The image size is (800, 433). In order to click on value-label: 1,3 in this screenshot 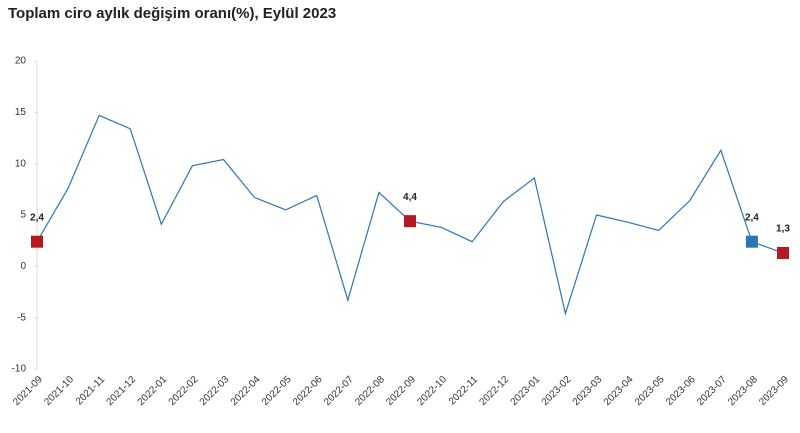, I will do `click(783, 229)`.